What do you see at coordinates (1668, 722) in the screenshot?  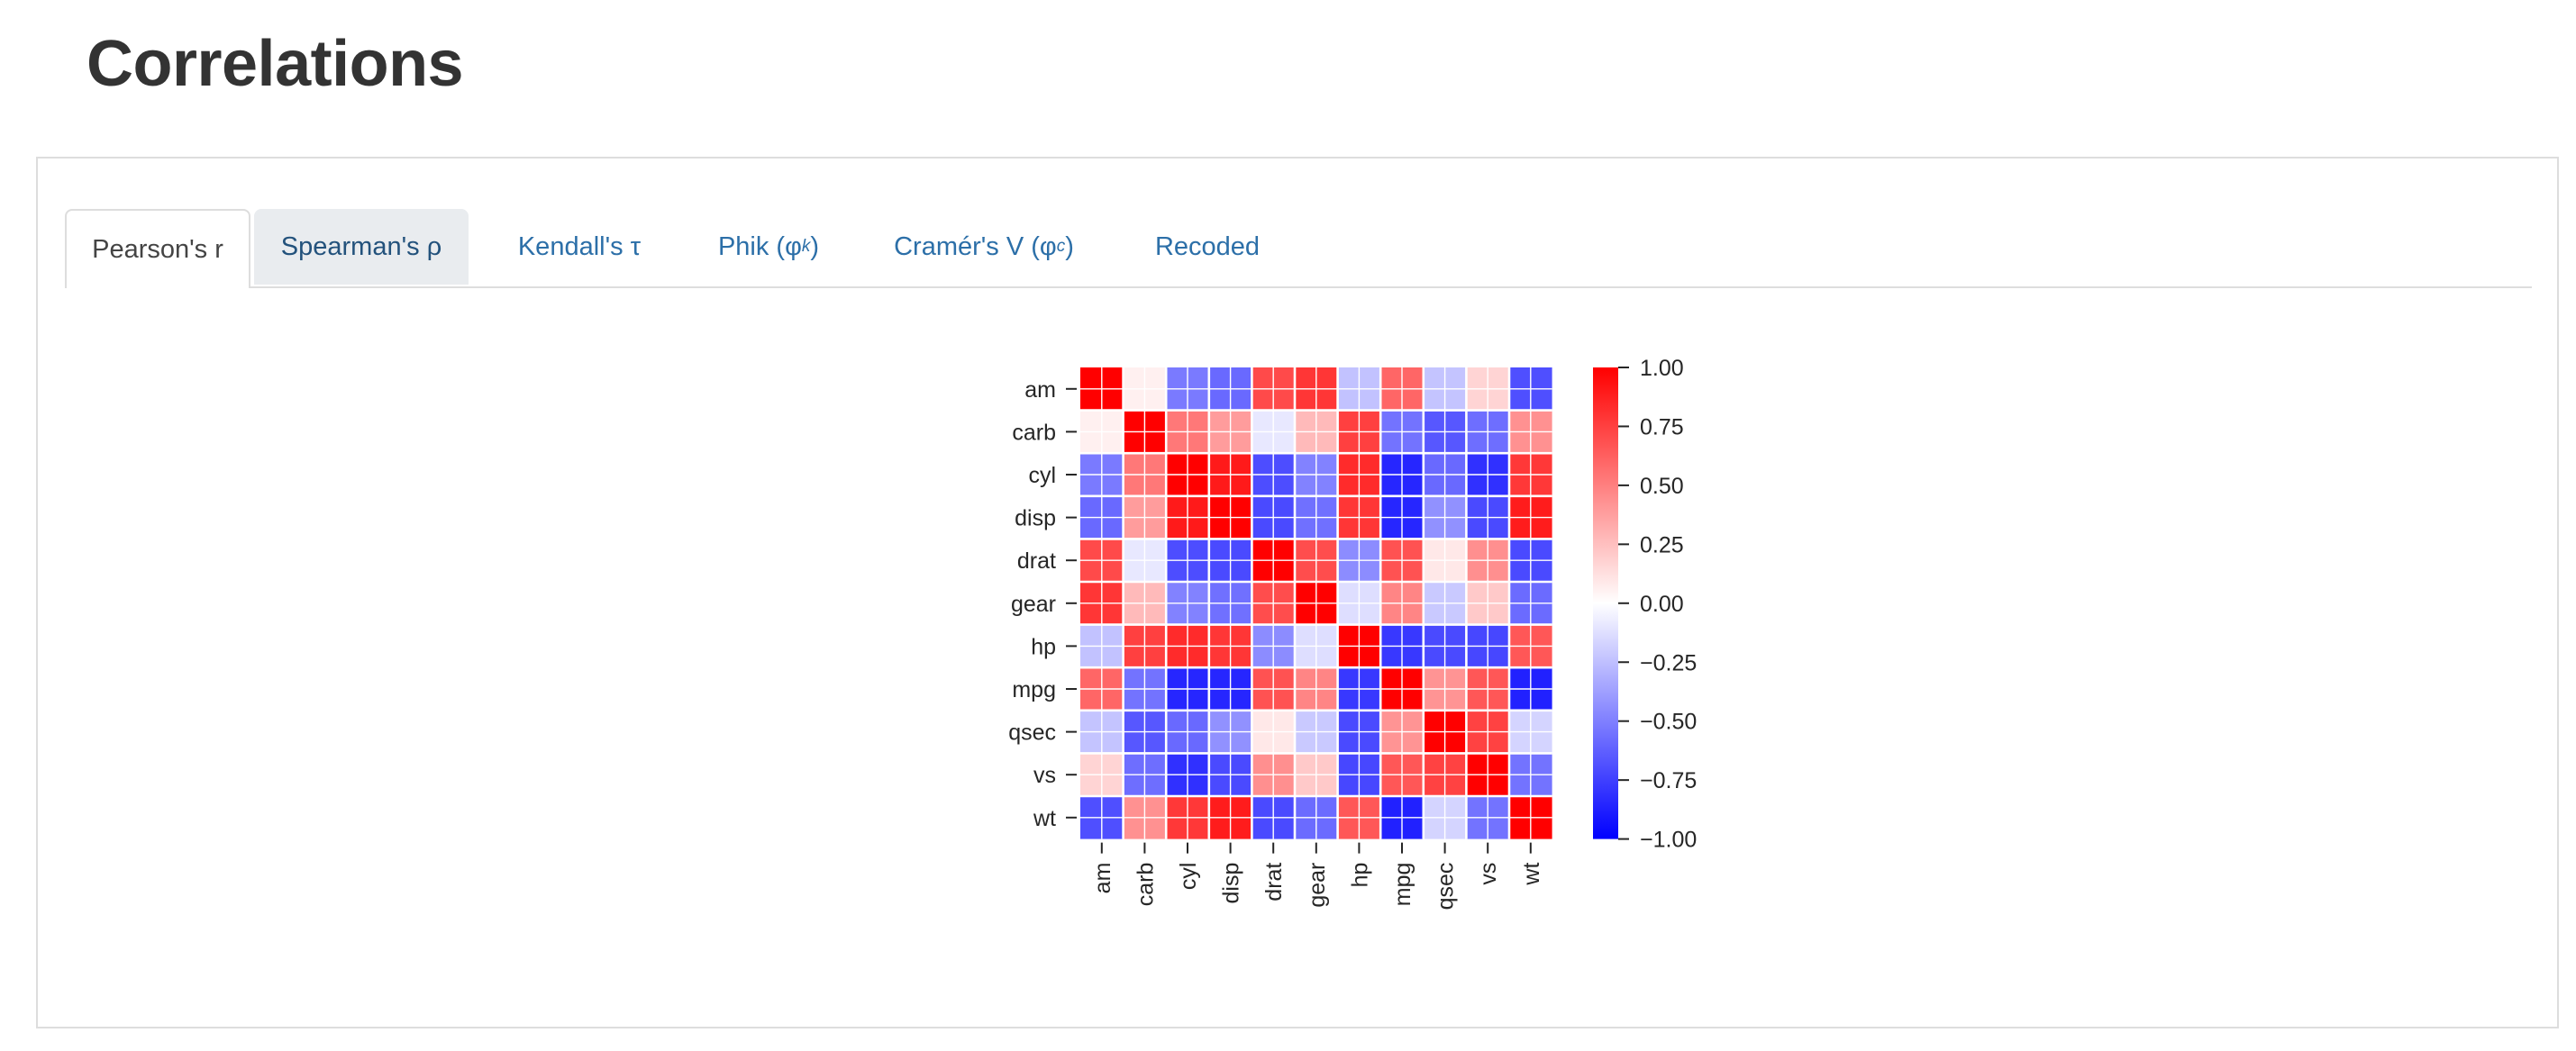 I see `colorbar-tick-label: −0.50` at bounding box center [1668, 722].